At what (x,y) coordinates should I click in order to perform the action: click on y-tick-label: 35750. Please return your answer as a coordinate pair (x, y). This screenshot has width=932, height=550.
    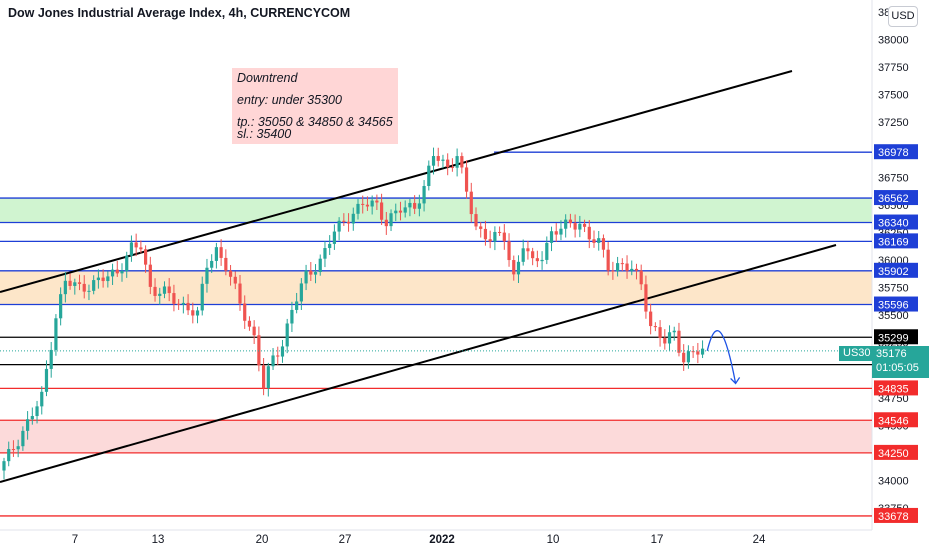
    Looking at the image, I should click on (893, 289).